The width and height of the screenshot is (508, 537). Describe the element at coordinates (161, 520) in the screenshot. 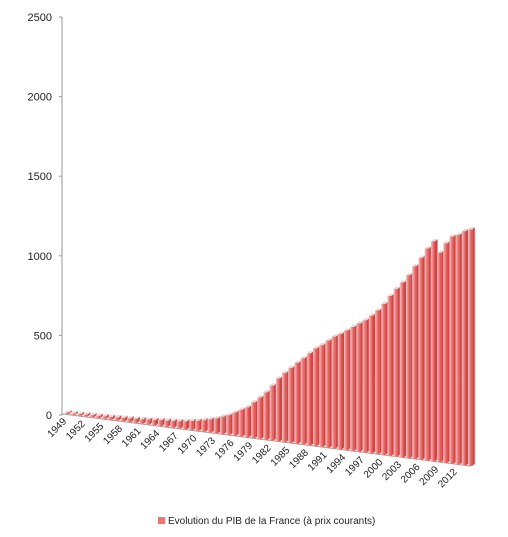

I see `legend-swatch` at that location.